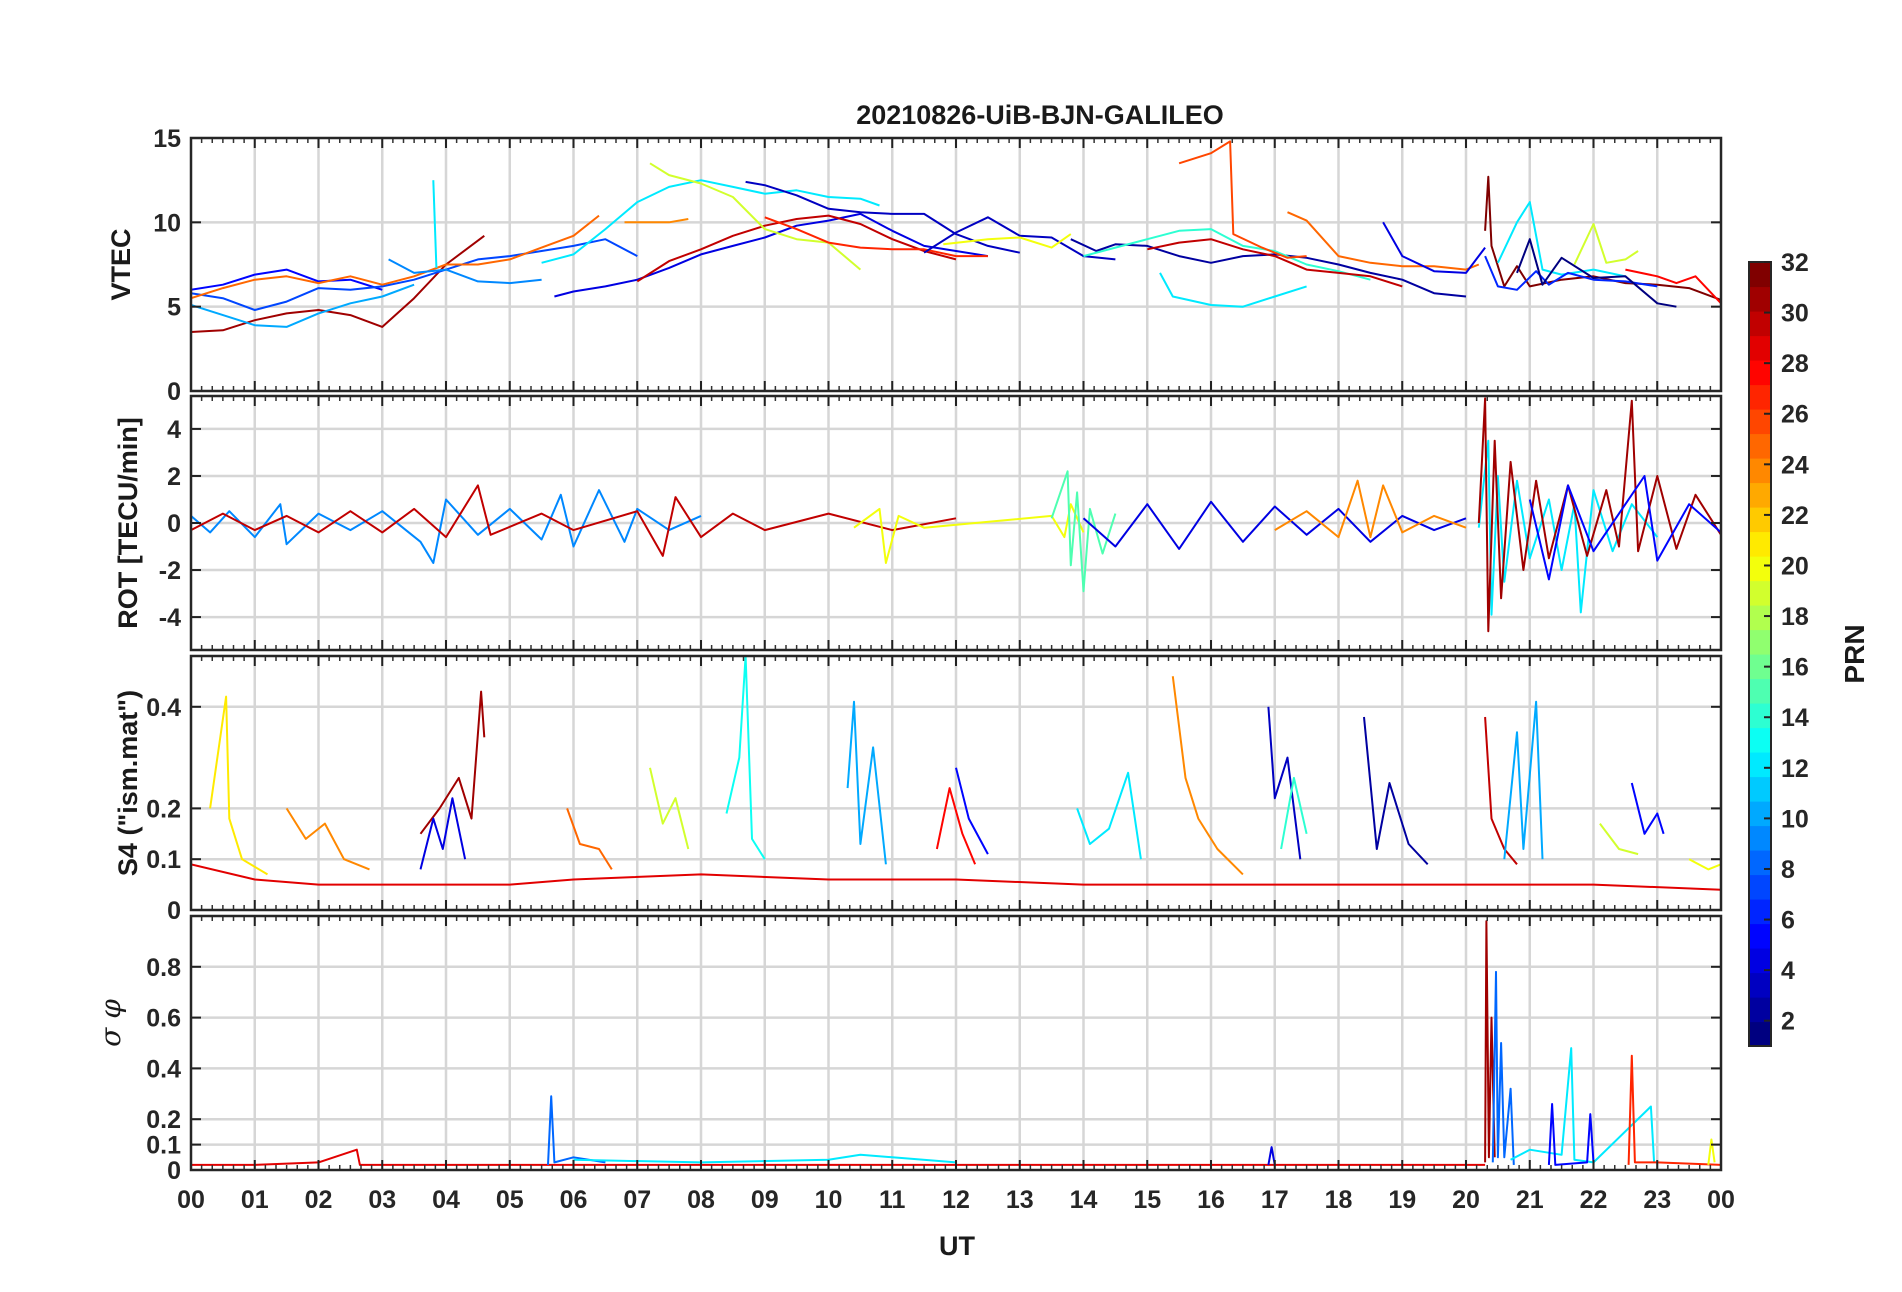  What do you see at coordinates (892, 1200) in the screenshot?
I see `x-tick-label: 11` at bounding box center [892, 1200].